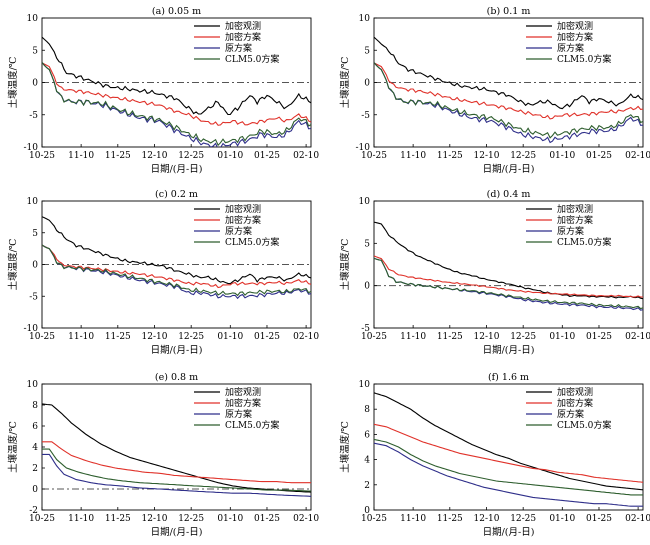 This screenshot has width=650, height=545. Describe the element at coordinates (367, 410) in the screenshot. I see `y-tick-label: 8` at that location.